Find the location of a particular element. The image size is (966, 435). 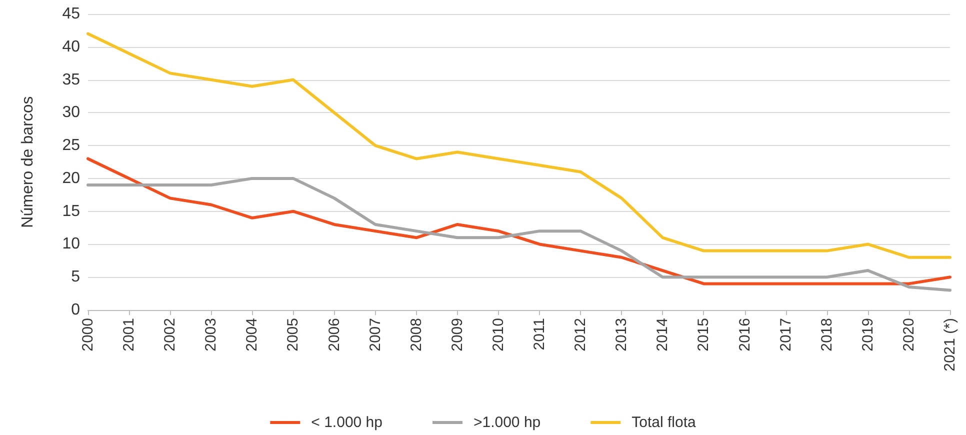

y-tick-label: 40 is located at coordinates (71, 47).